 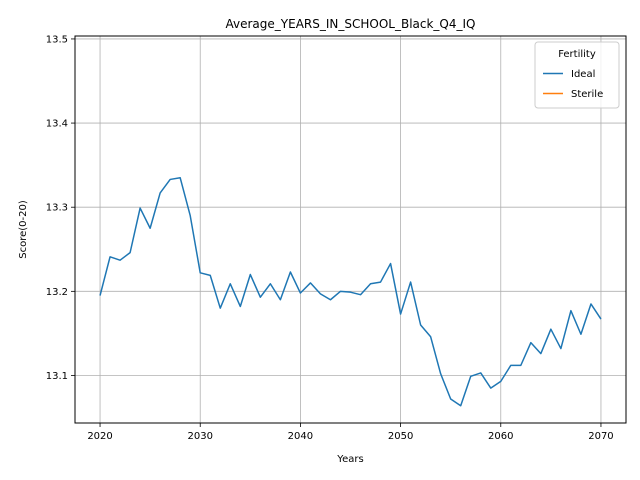 I want to click on y-tick-label: 13.3, so click(x=57, y=208).